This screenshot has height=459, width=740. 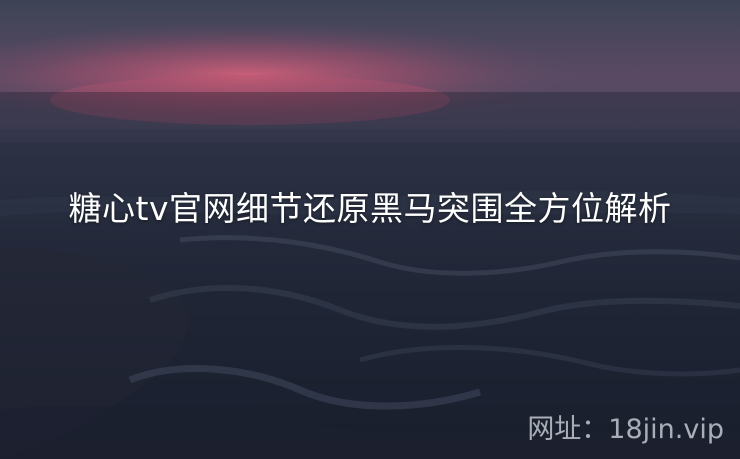 What do you see at coordinates (370, 208) in the screenshot?
I see `article-title: 糖心tv官网细节还原黑马突围全方位解析` at bounding box center [370, 208].